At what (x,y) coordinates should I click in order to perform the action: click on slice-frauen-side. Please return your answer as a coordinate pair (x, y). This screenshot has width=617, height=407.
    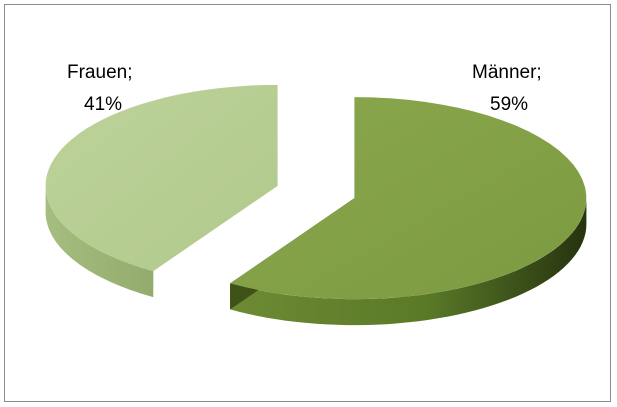
    Looking at the image, I should click on (99, 241).